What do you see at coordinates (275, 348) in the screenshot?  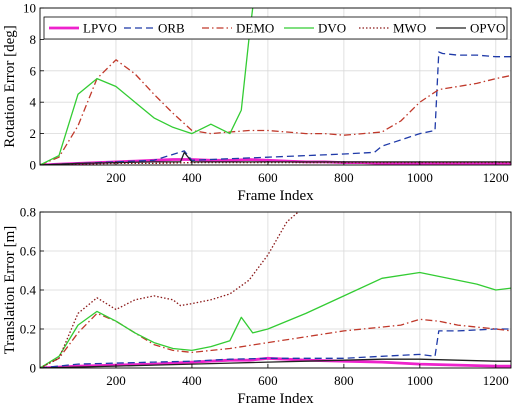 I see `series-line-orb` at bounding box center [275, 348].